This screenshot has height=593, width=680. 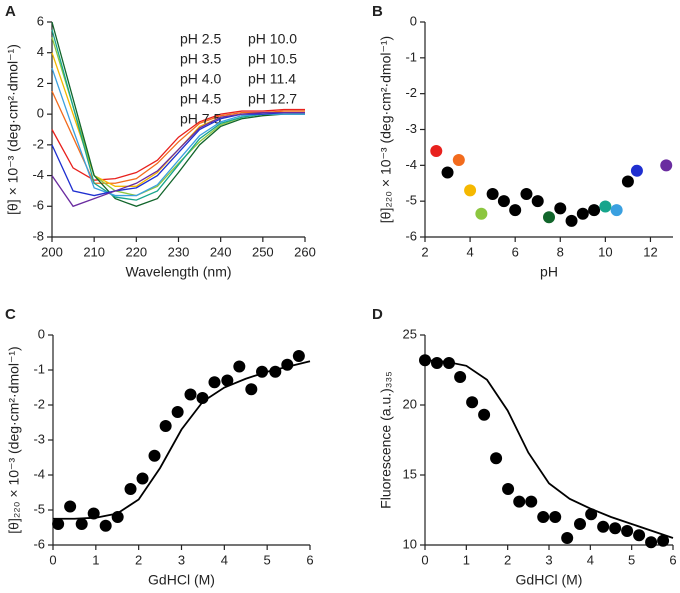 I want to click on legend-entry: pH 10.5, so click(x=272, y=59).